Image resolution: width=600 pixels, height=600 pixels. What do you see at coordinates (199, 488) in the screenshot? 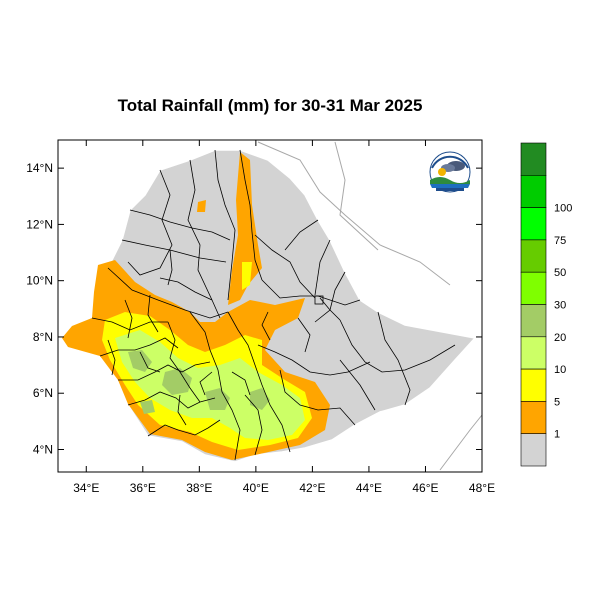
I see `x-tick-label: 38°E` at bounding box center [199, 488].